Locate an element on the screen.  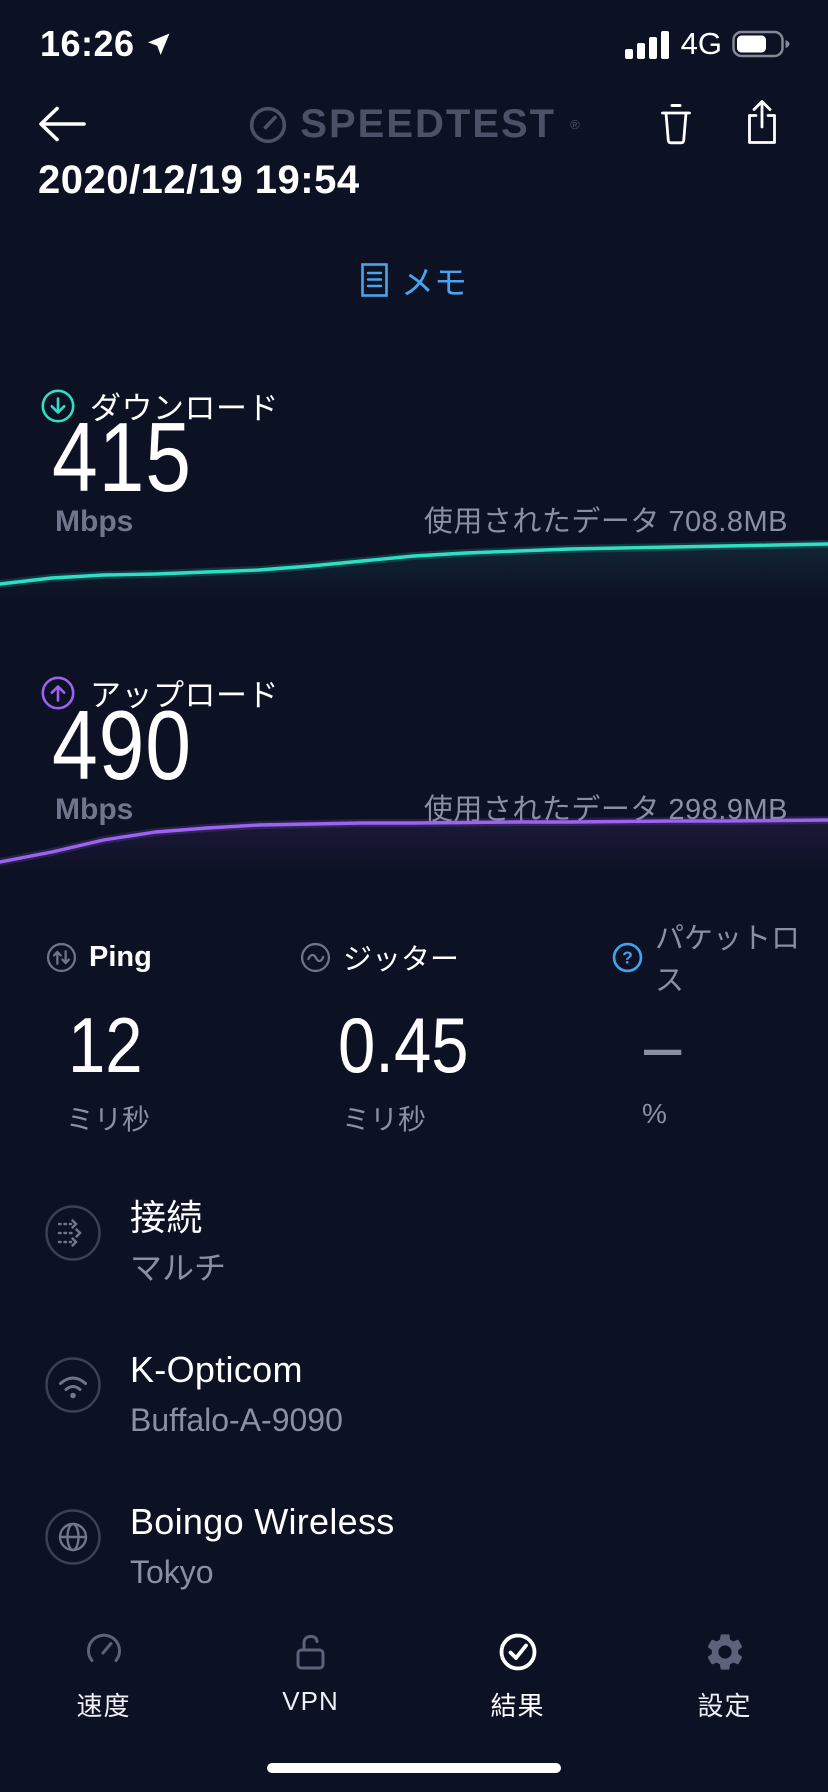
delete-result-button is located at coordinates (676, 124).